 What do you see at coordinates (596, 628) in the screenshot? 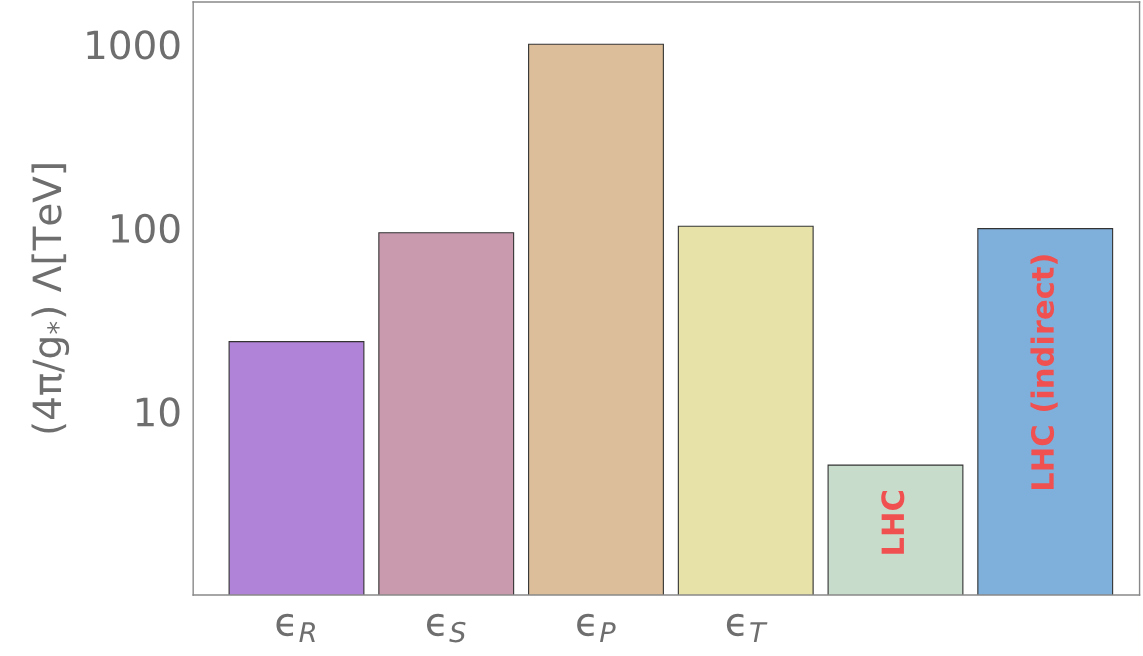
I see `x-tick-label: ϵ$_{P}$` at bounding box center [596, 628].